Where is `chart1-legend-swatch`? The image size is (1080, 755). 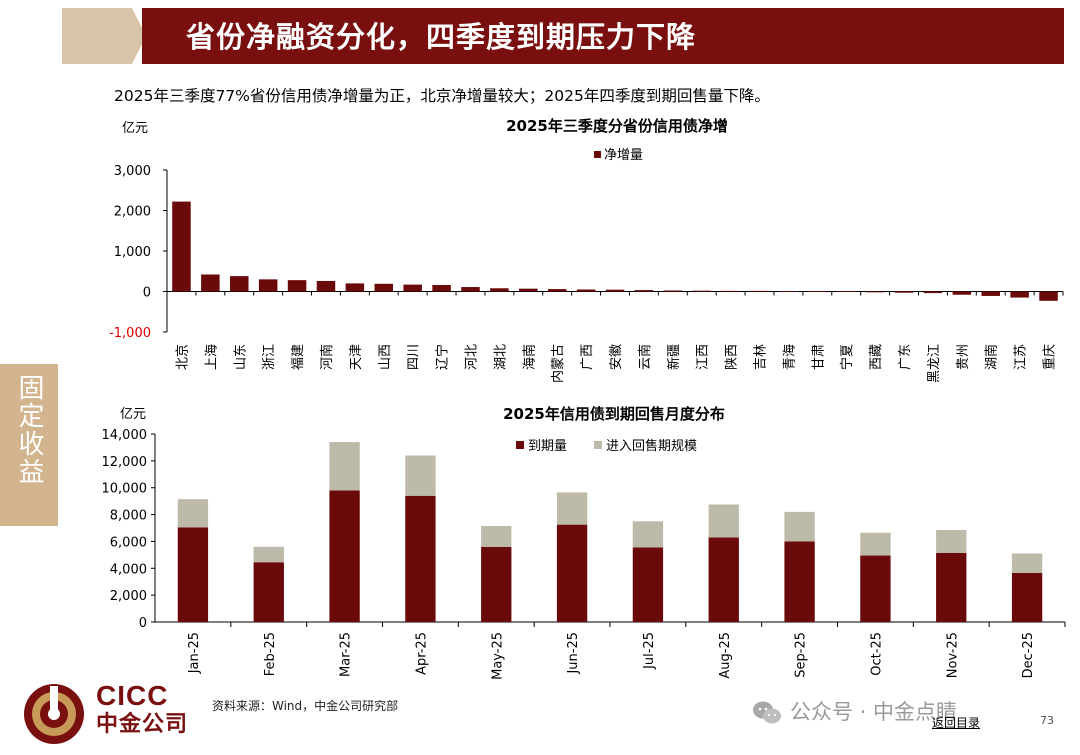 chart1-legend-swatch is located at coordinates (597, 154).